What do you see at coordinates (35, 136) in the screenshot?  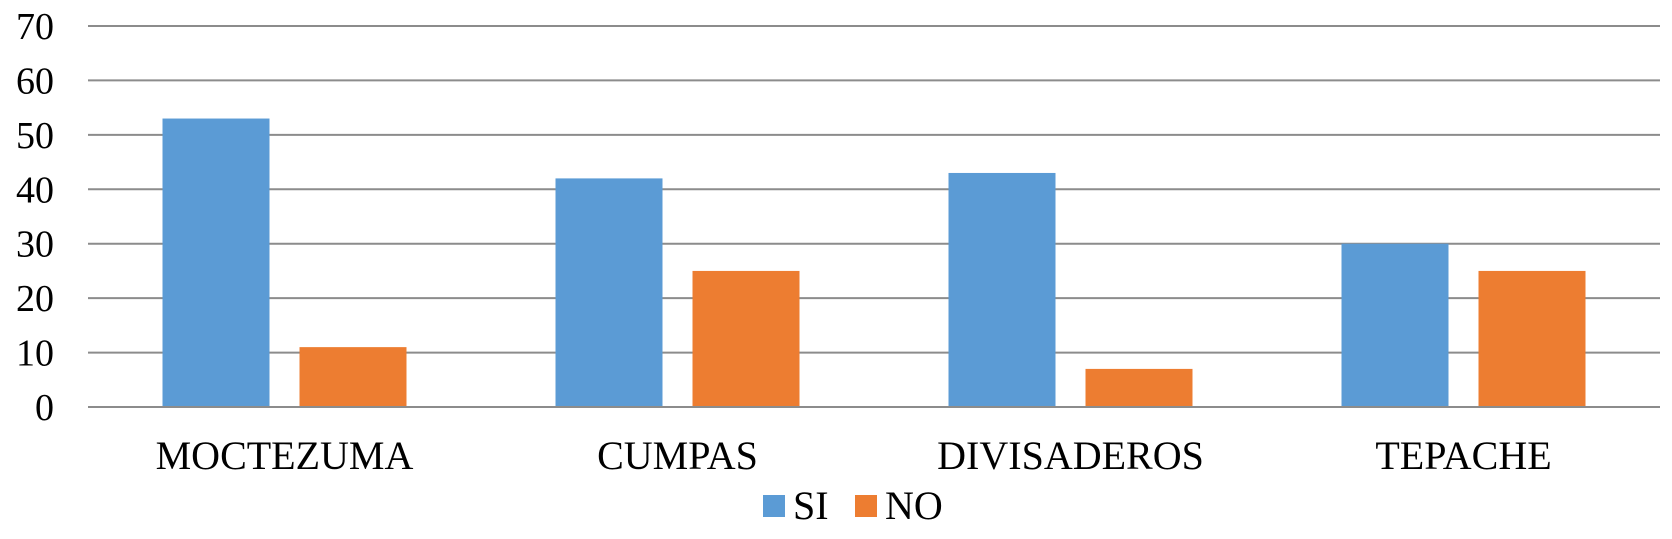 I see `y-tick-label: 50` at bounding box center [35, 136].